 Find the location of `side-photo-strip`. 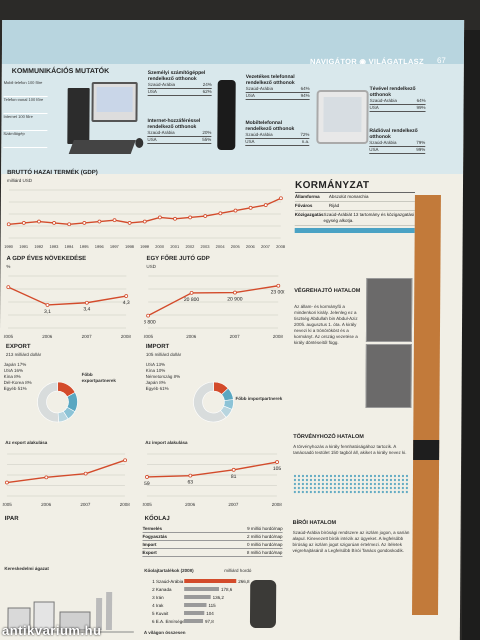

side-photo-strip is located at coordinates (426, 405).